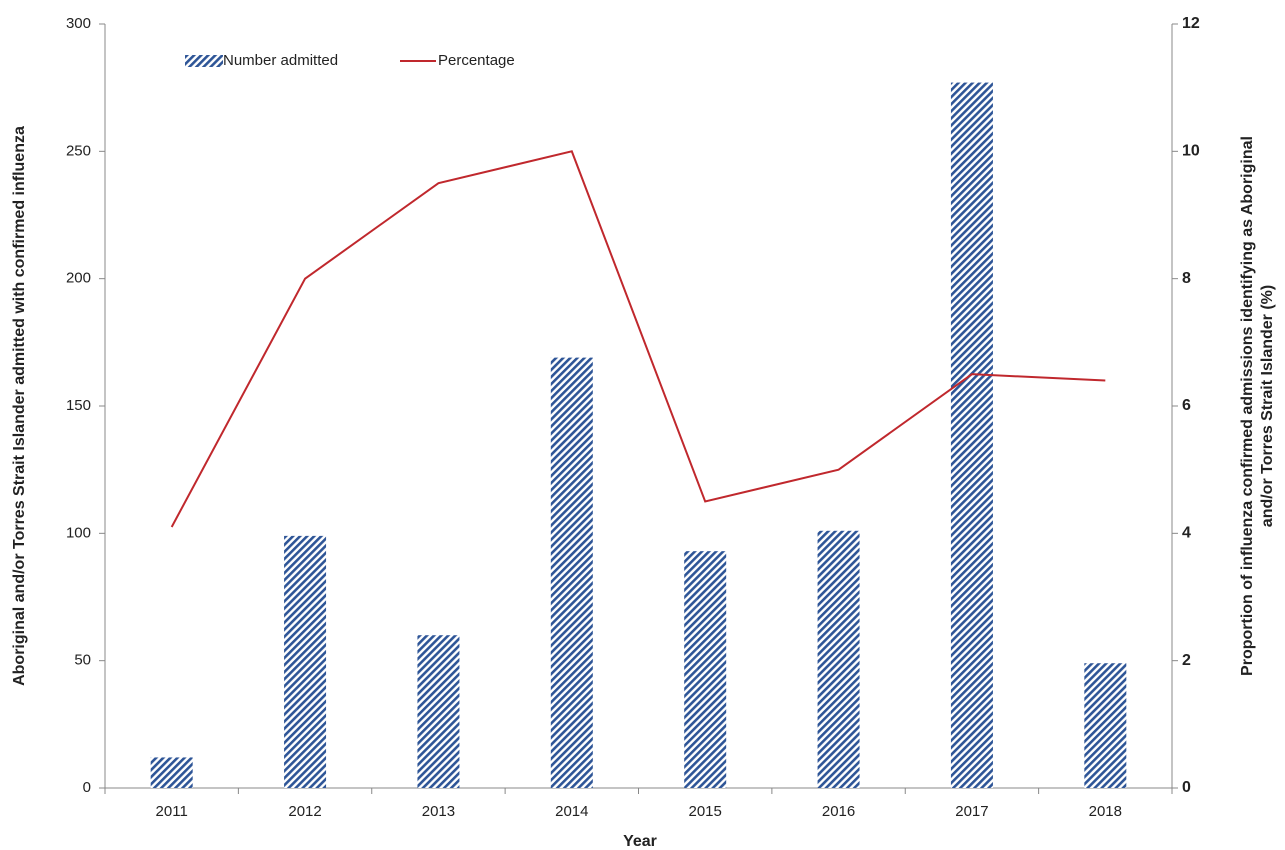  What do you see at coordinates (1186, 405) in the screenshot?
I see `y2-tick-label: 6` at bounding box center [1186, 405].